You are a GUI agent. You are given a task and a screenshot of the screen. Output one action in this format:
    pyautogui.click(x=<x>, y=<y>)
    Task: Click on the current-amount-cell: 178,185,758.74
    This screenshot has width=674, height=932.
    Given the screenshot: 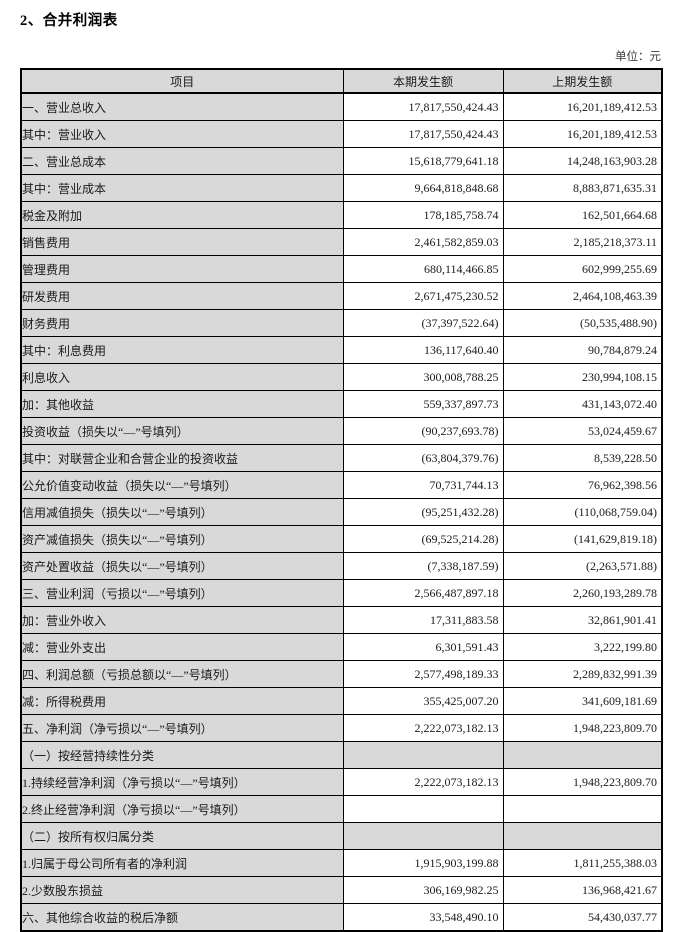 What is the action you would take?
    pyautogui.click(x=423, y=215)
    